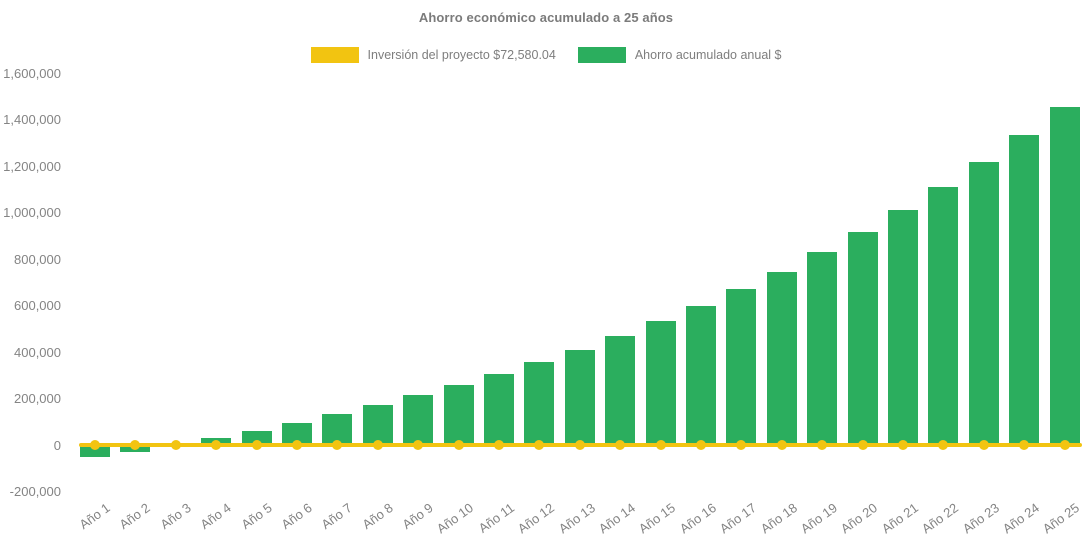 This screenshot has height=545, width=1092. What do you see at coordinates (337, 429) in the screenshot?
I see `bar-año-7` at bounding box center [337, 429].